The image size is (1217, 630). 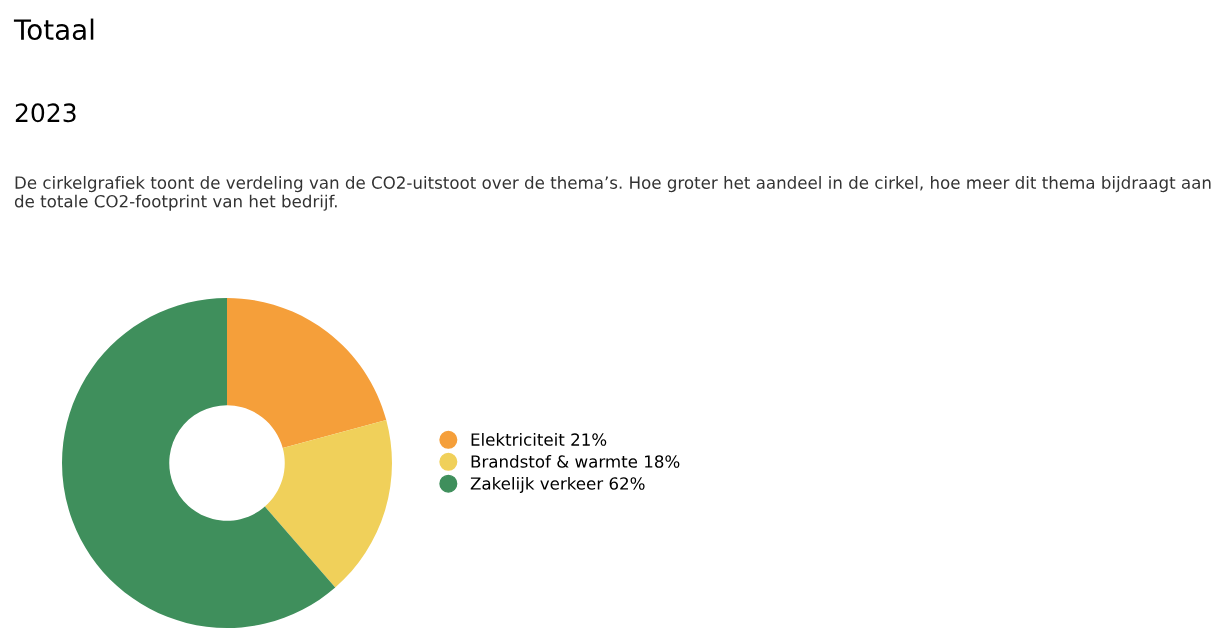 I want to click on legend-label: Elektriciteit 21%, so click(x=539, y=439).